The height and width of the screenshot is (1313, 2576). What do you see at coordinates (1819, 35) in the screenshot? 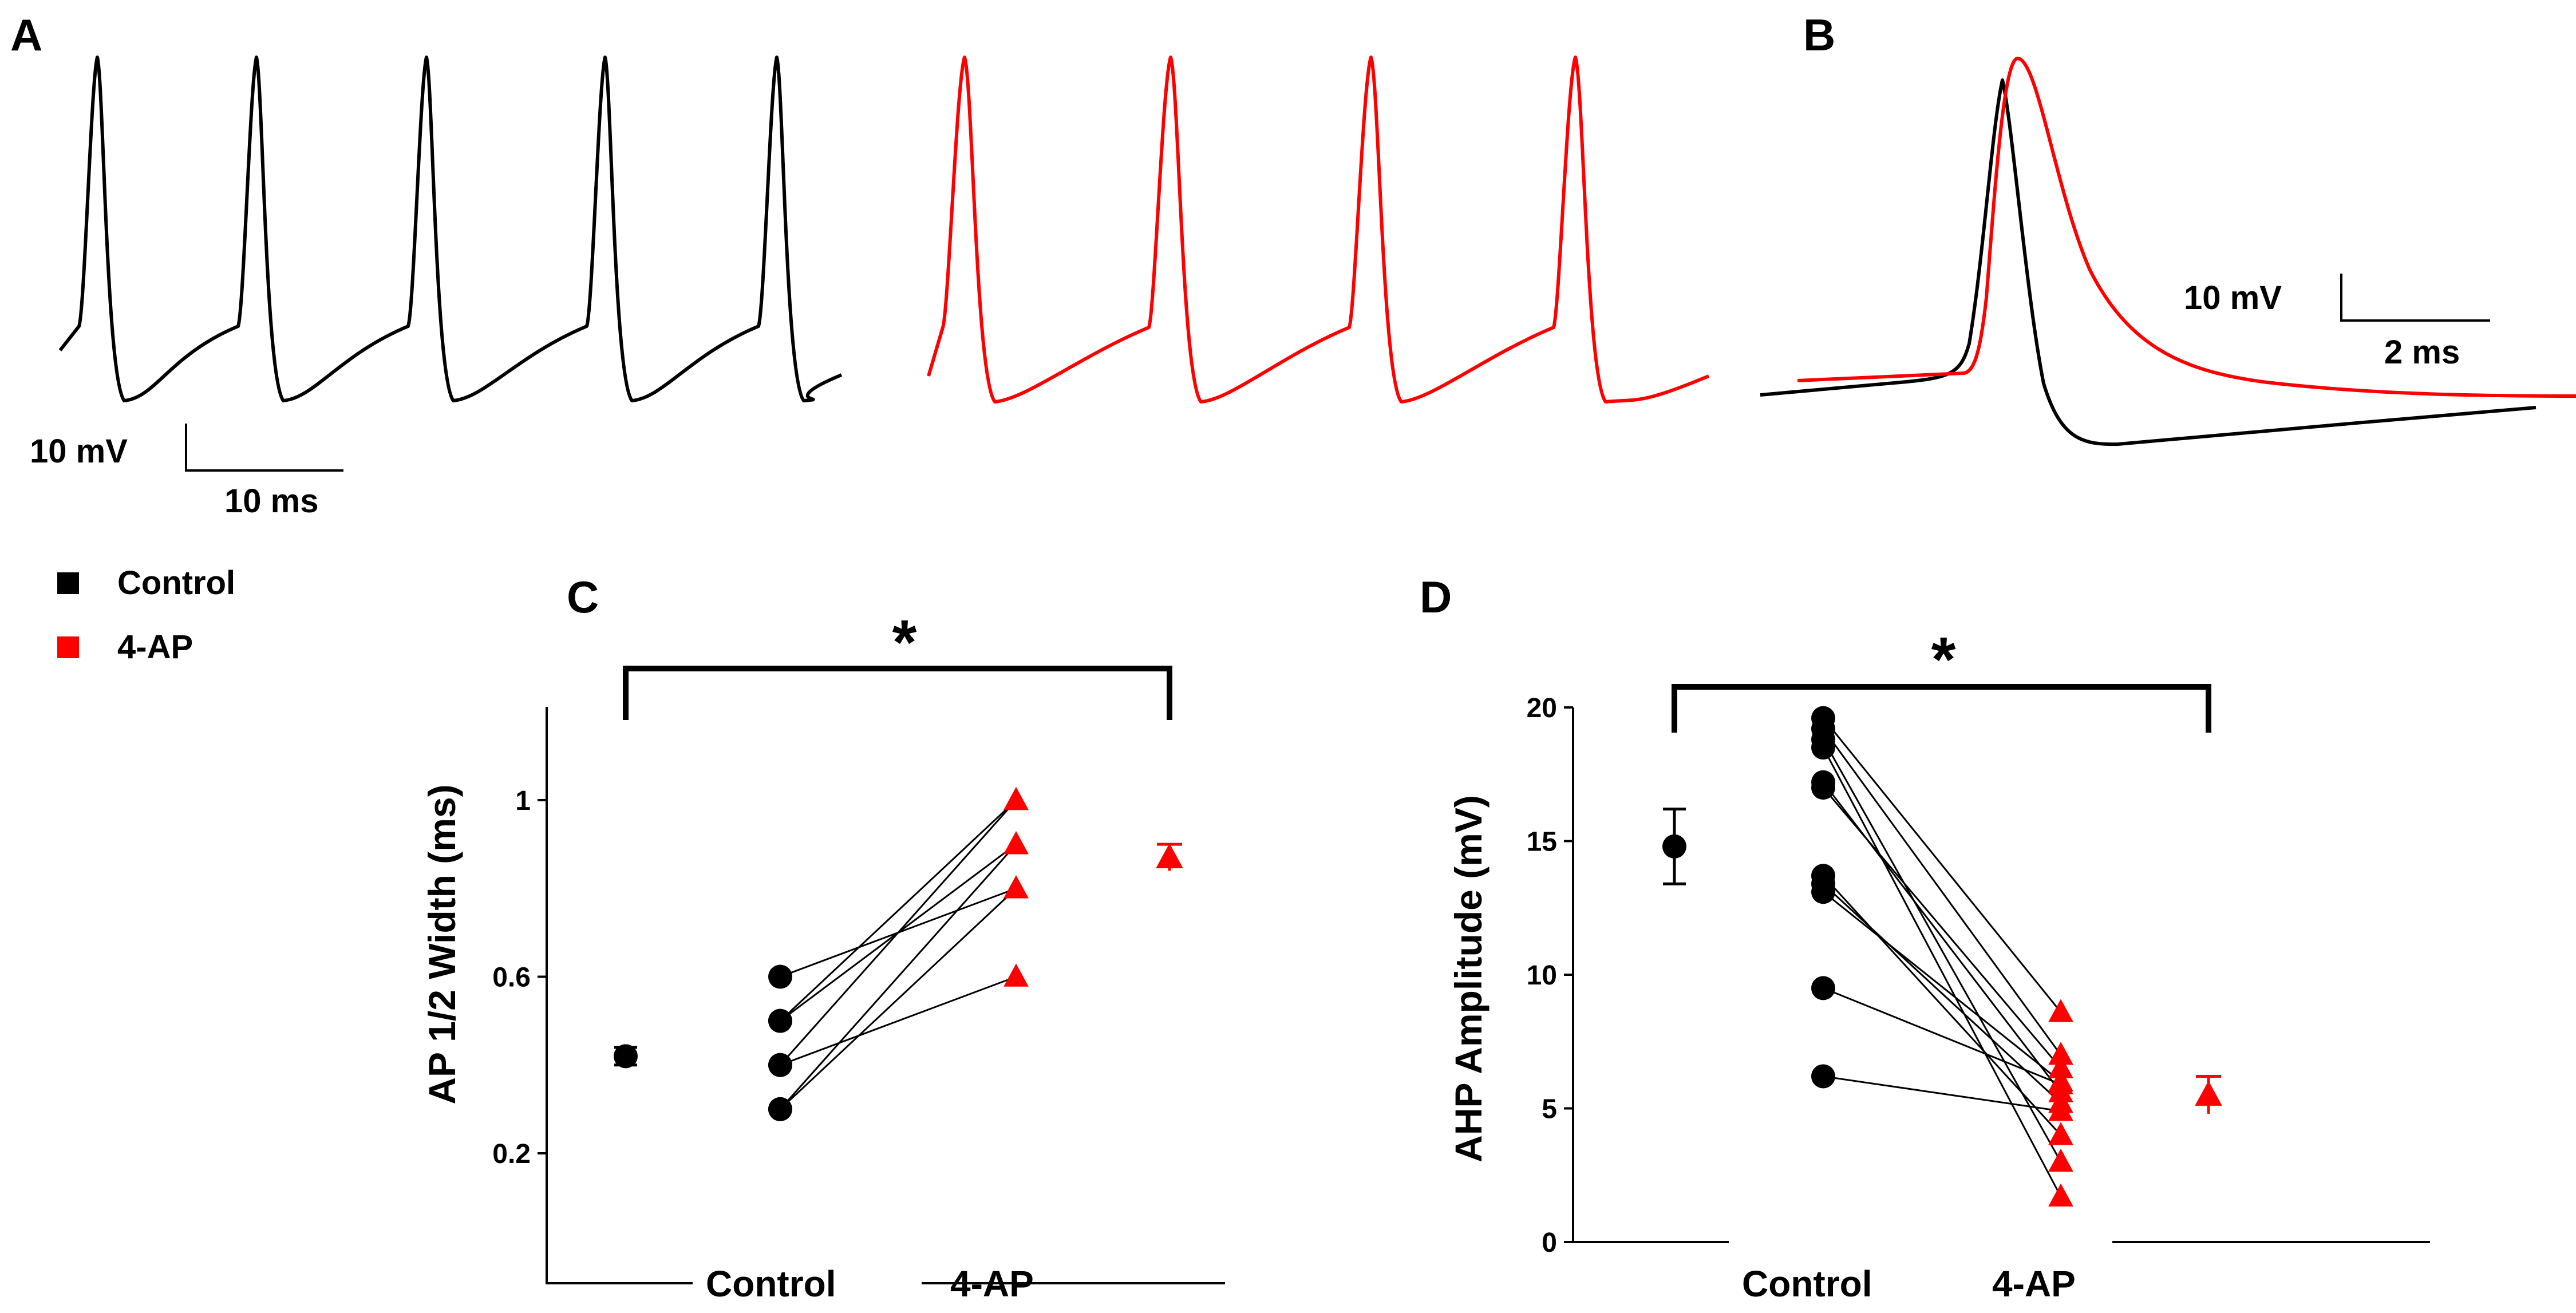
I see `panel-b-letter: B` at bounding box center [1819, 35].